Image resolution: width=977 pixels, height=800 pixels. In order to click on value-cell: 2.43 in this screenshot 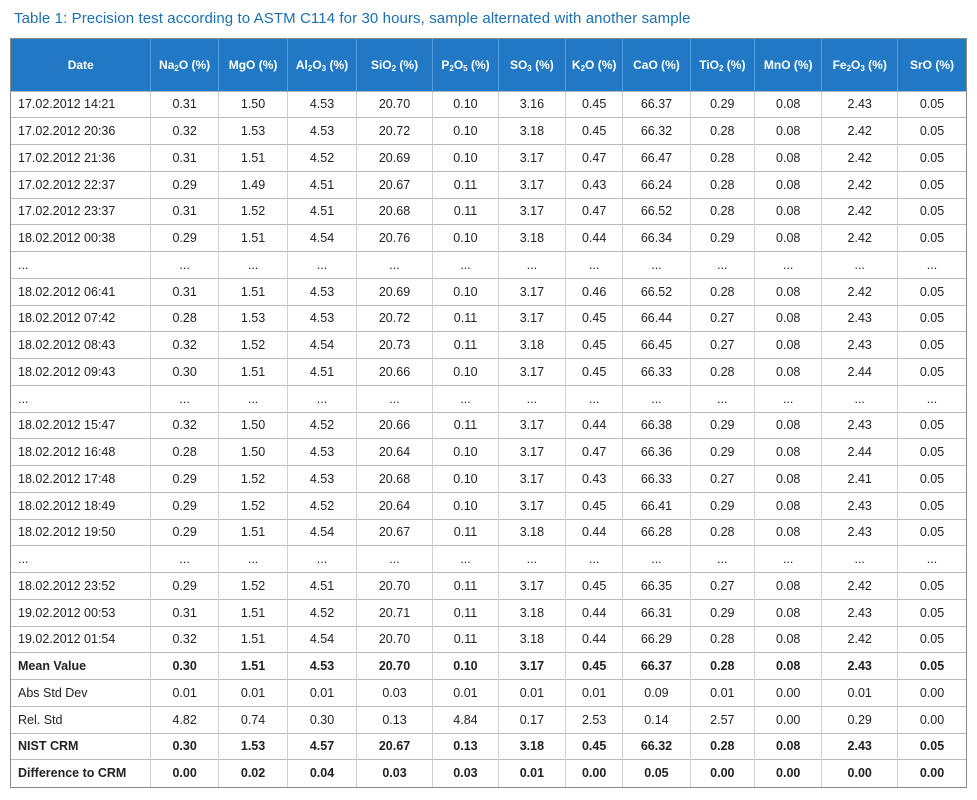, I will do `click(859, 505)`.